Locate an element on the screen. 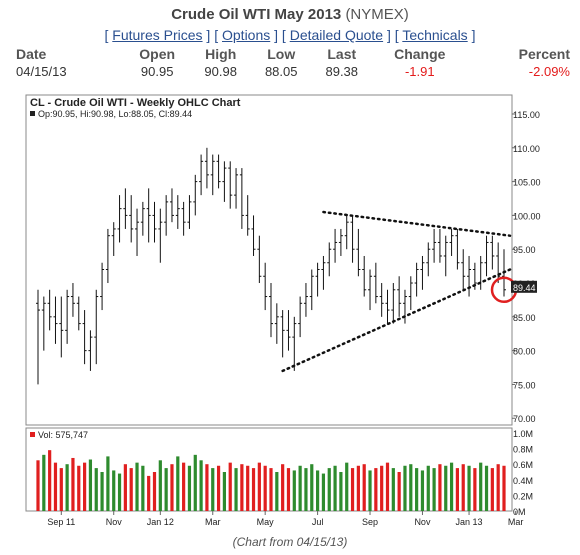 Image resolution: width=580 pixels, height=555 pixels. price-tick-label: 85.00 is located at coordinates (524, 318).